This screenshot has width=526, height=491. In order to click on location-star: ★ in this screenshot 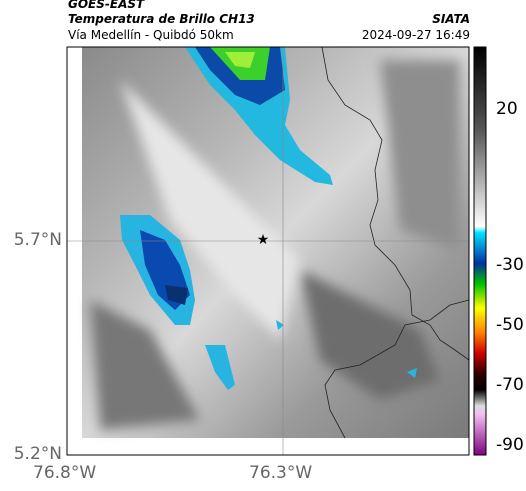, I will do `click(263, 240)`.